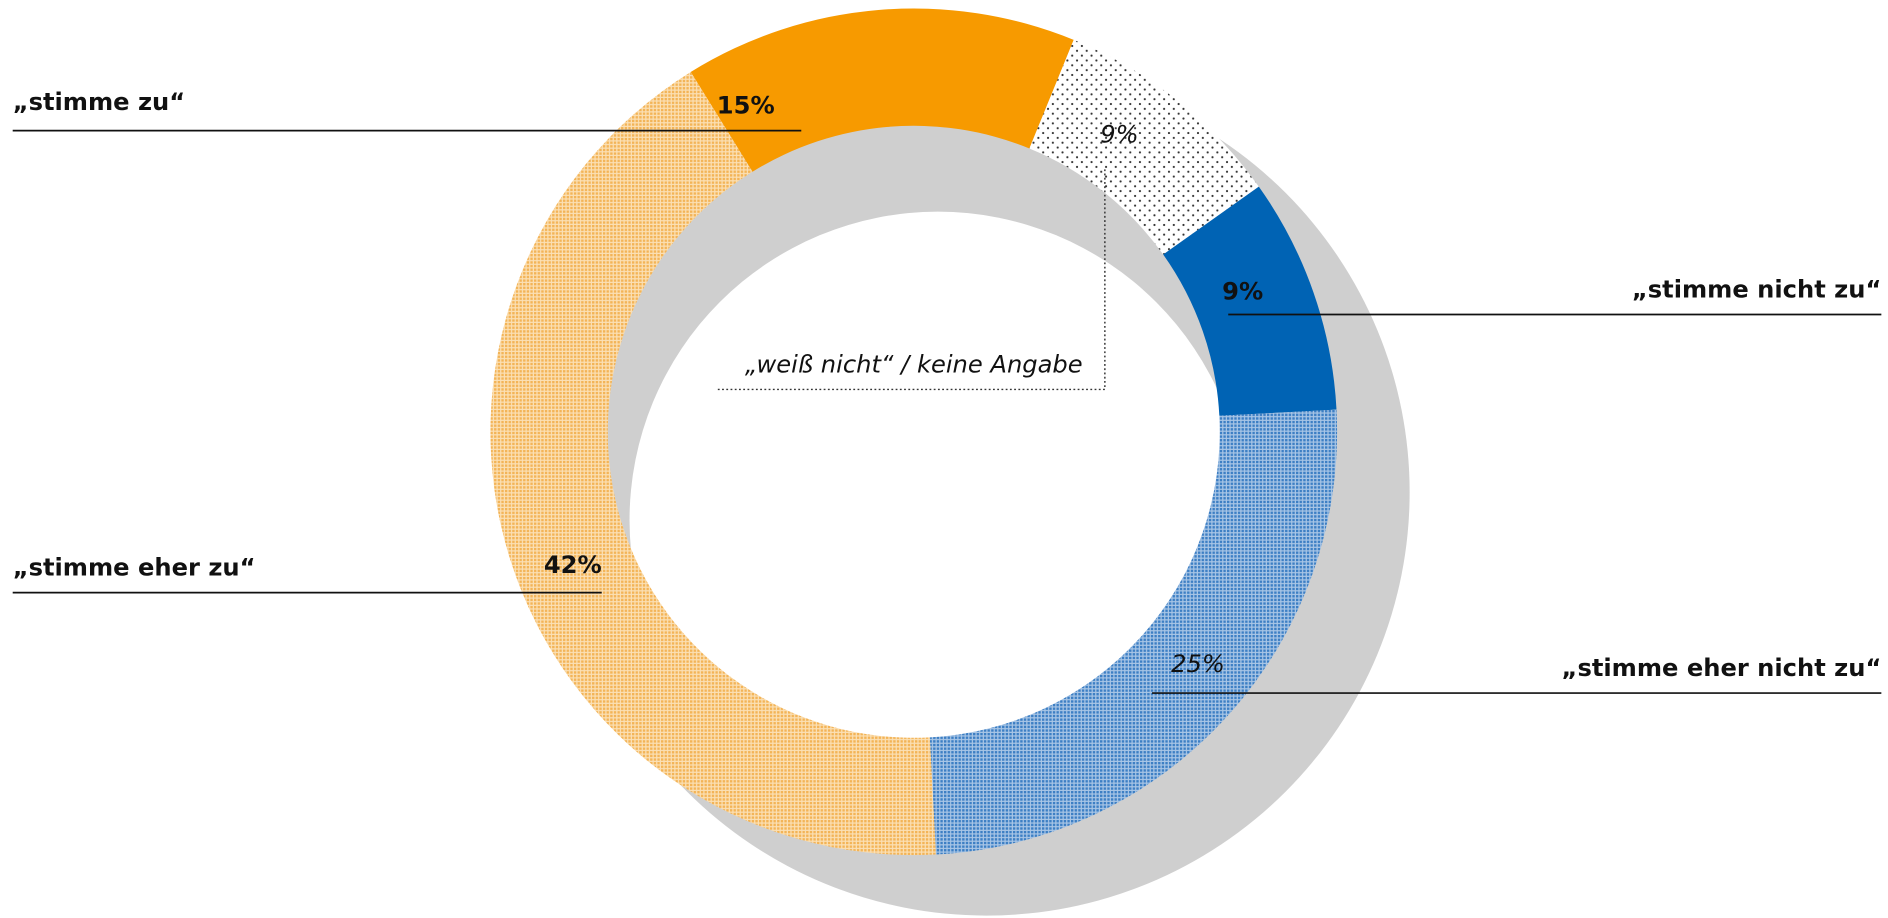  Describe the element at coordinates (1756, 289) in the screenshot. I see `category-label: „stimme nicht zu“` at that location.